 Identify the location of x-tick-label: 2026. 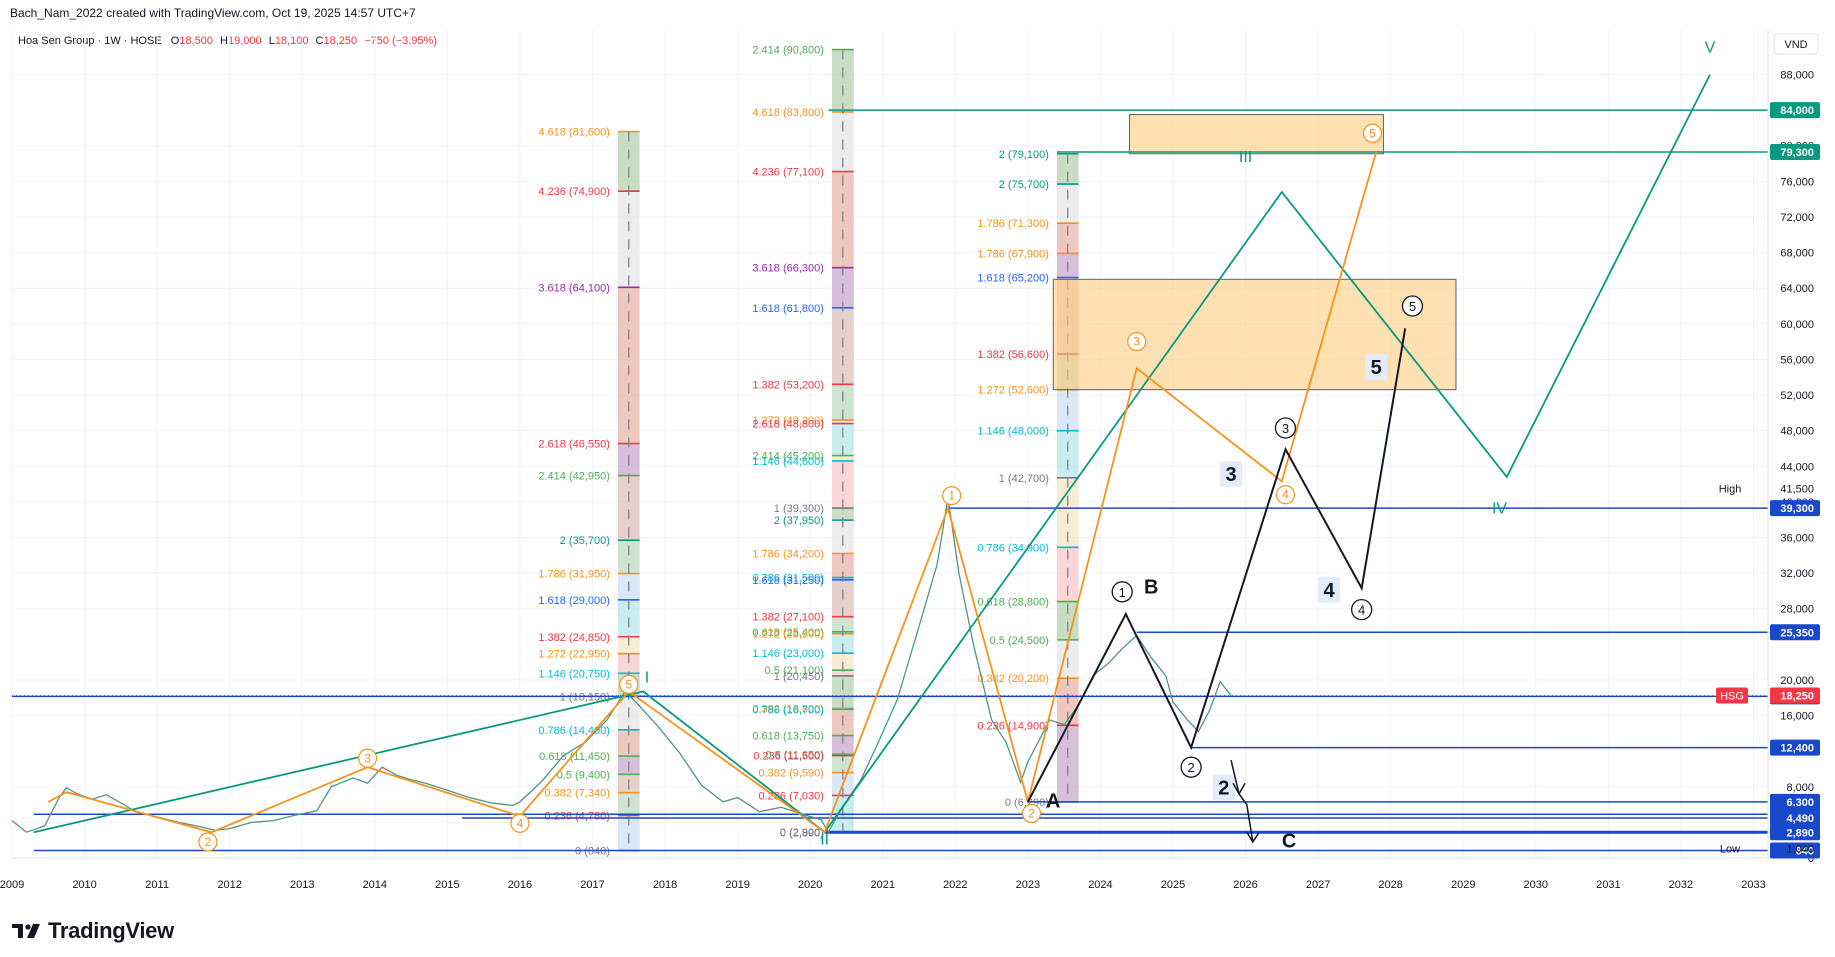
(1245, 885).